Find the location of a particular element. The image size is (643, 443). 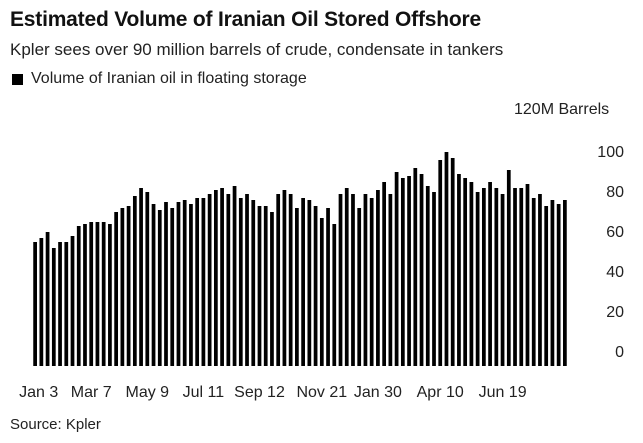

x-tick-label: Nov 21 is located at coordinates (321, 392).